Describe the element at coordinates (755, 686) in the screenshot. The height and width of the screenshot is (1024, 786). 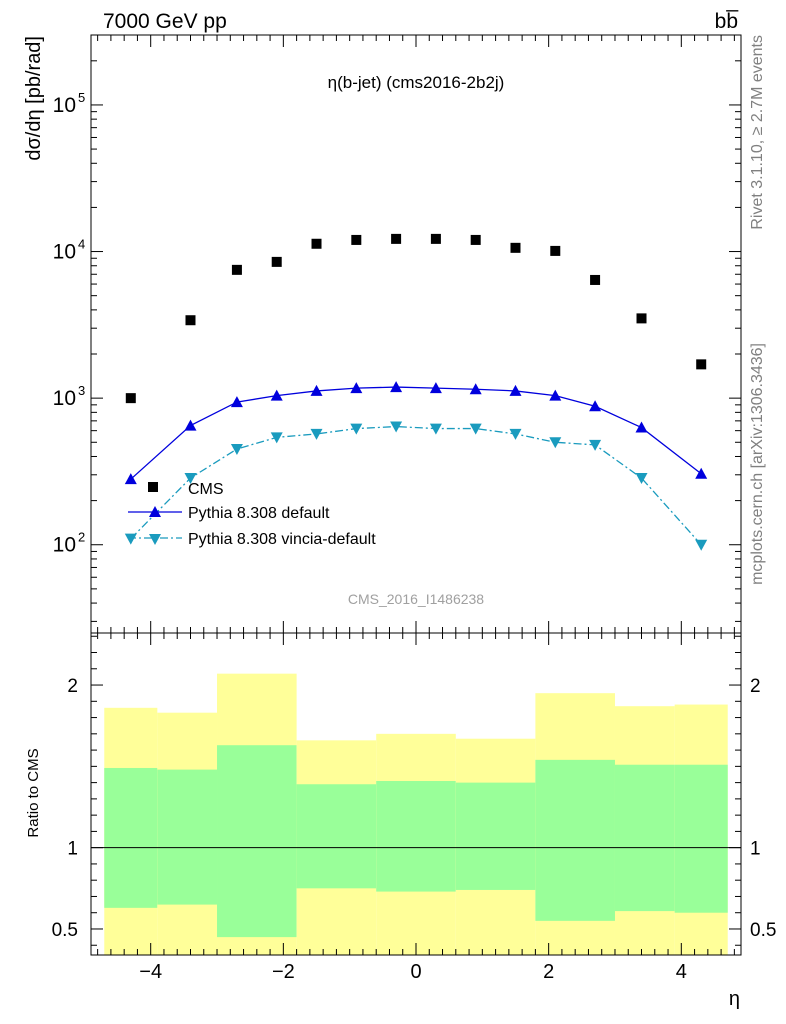
I see `ratio-y-tick-label-right: 2` at that location.